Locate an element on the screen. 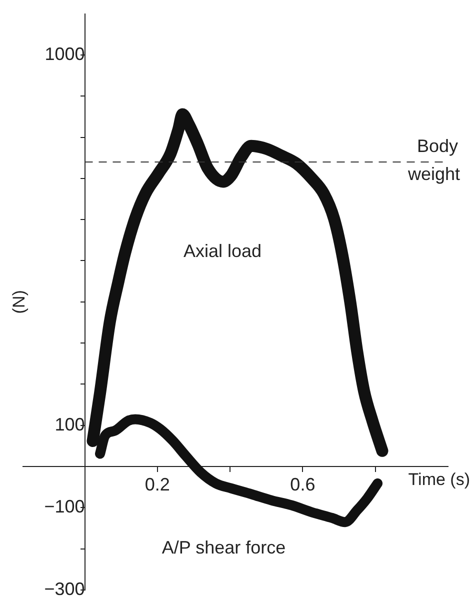  y-tick-label: −300 is located at coordinates (64, 588).